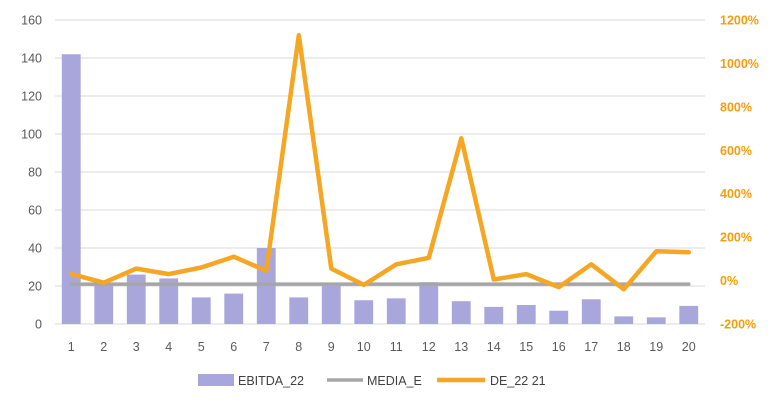  I want to click on legend-item-de: DE_22 21, so click(491, 381).